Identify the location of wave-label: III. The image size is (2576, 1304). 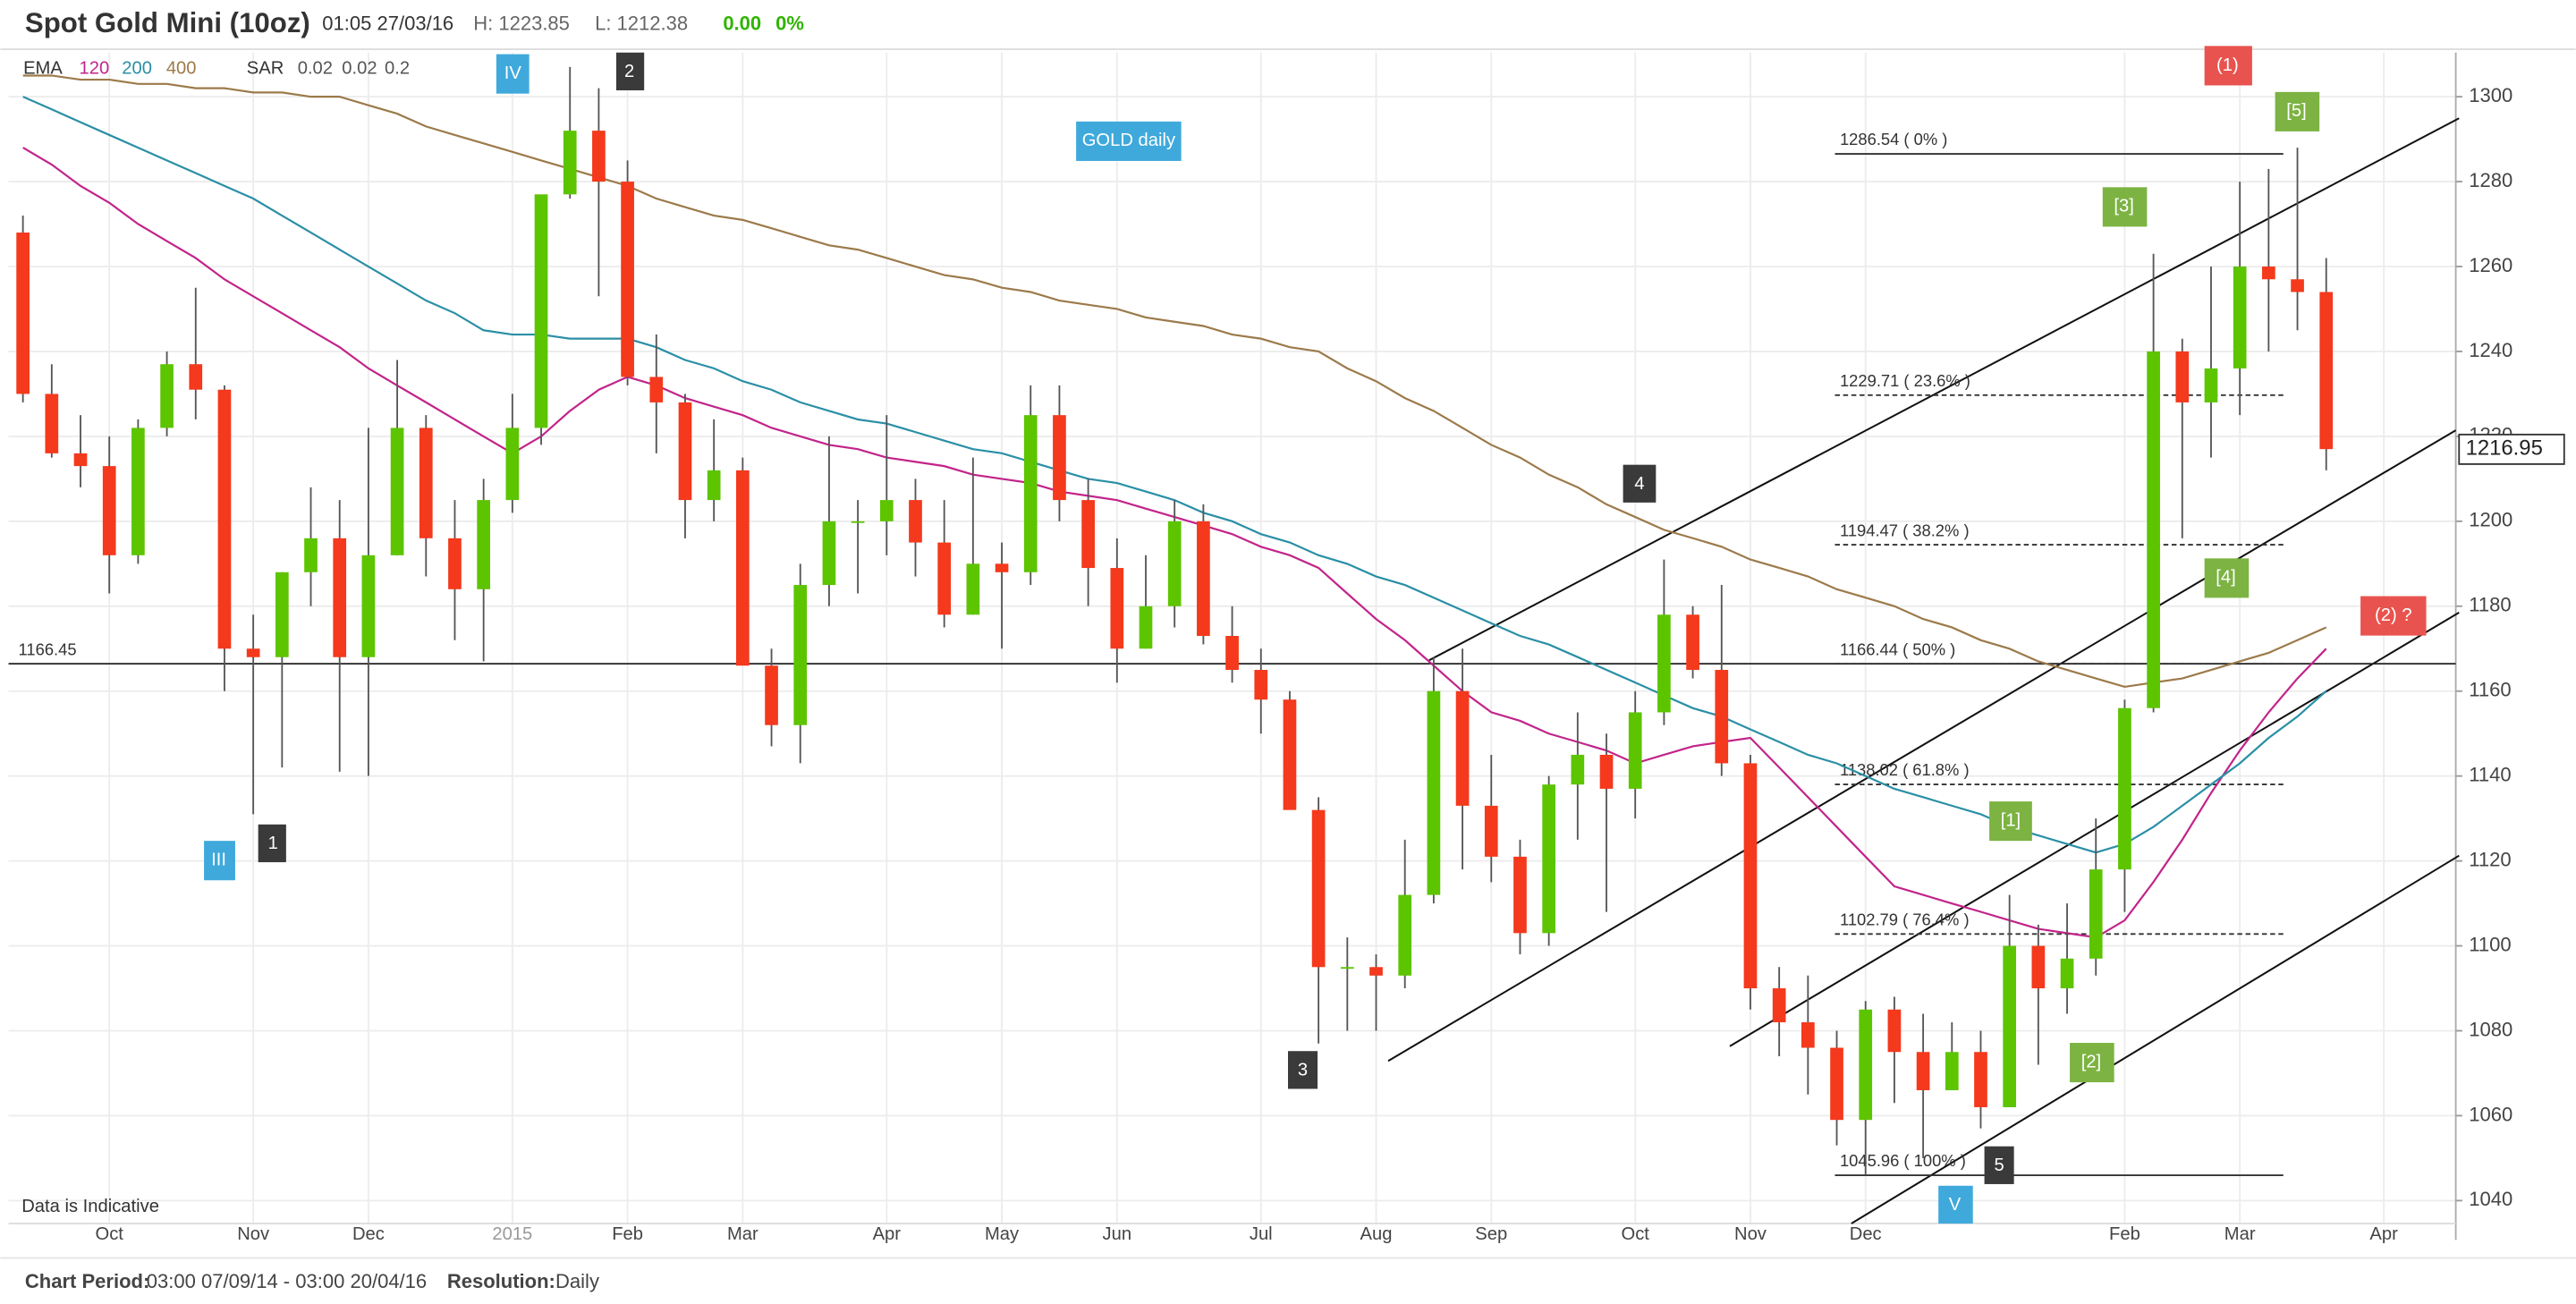
(219, 861).